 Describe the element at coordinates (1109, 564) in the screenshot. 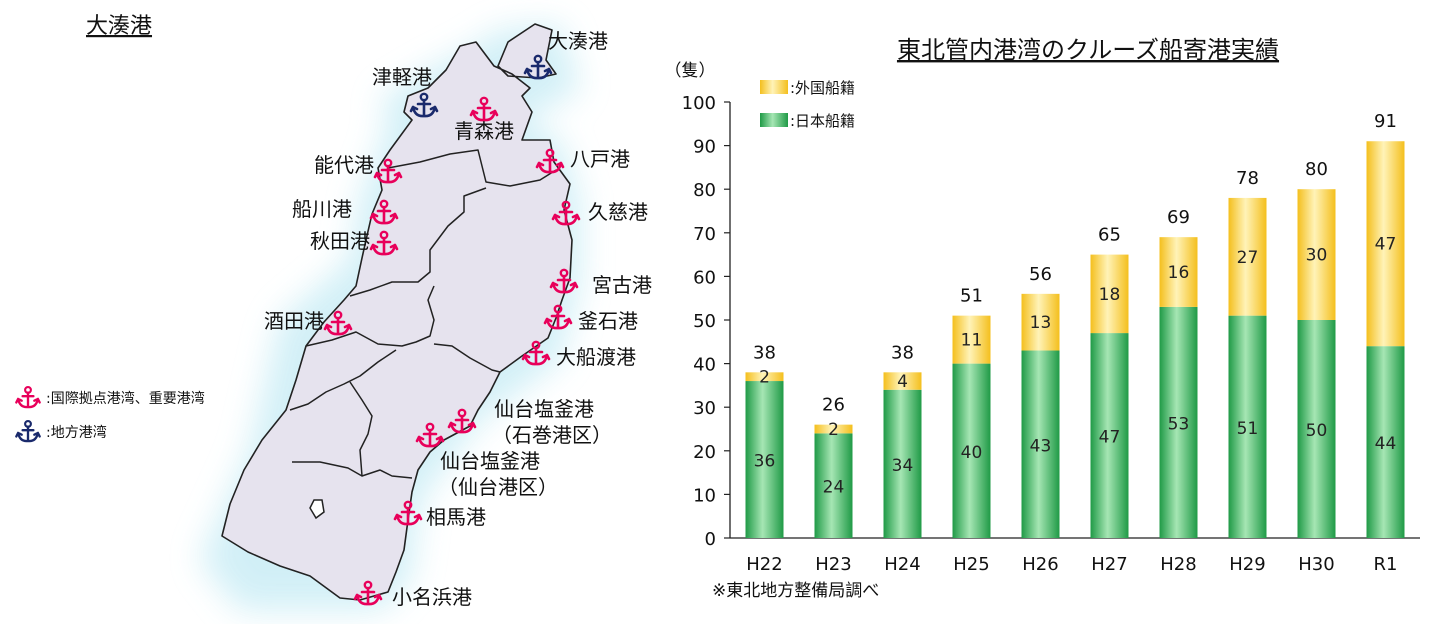

I see `x-tick-label: H27` at that location.